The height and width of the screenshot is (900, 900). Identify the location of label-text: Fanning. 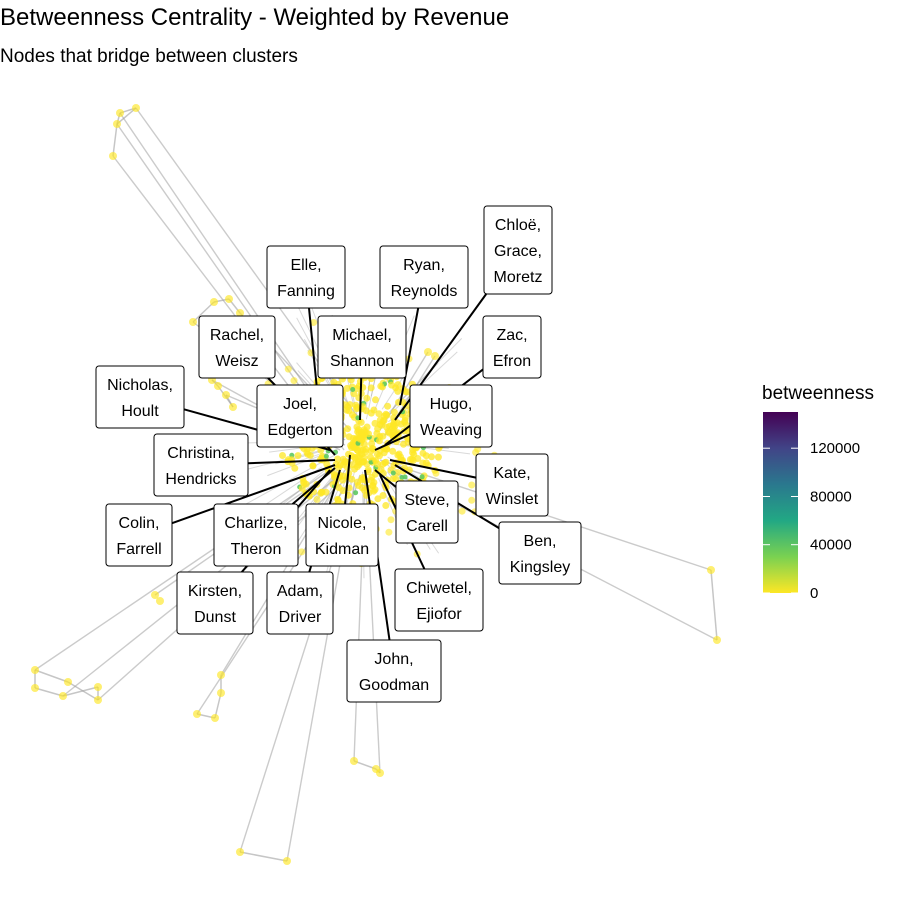
(306, 291).